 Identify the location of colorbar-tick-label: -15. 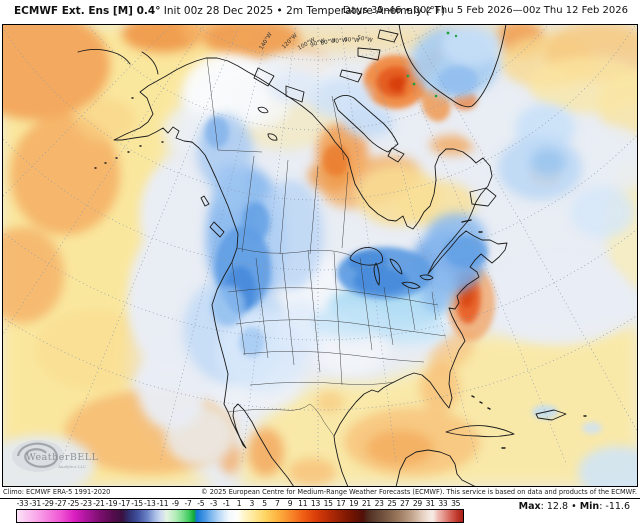
(137, 503).